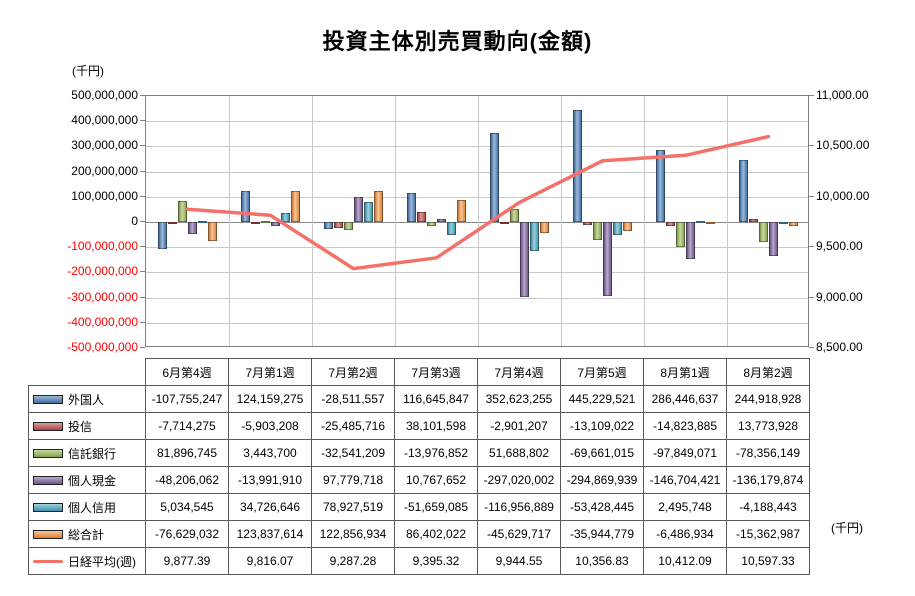 Image resolution: width=915 pixels, height=596 pixels. I want to click on right-axis-tick-label: 11,000.00, so click(842, 95).